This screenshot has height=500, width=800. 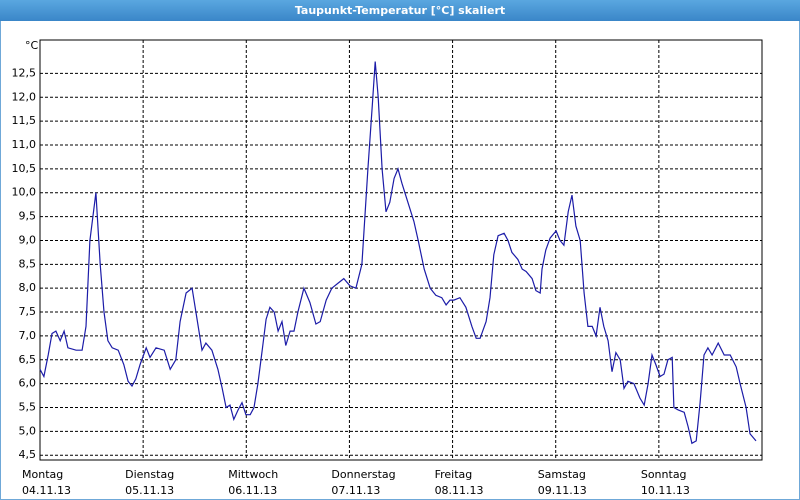 I want to click on x-tick-label: Dienstag, so click(x=149, y=474).